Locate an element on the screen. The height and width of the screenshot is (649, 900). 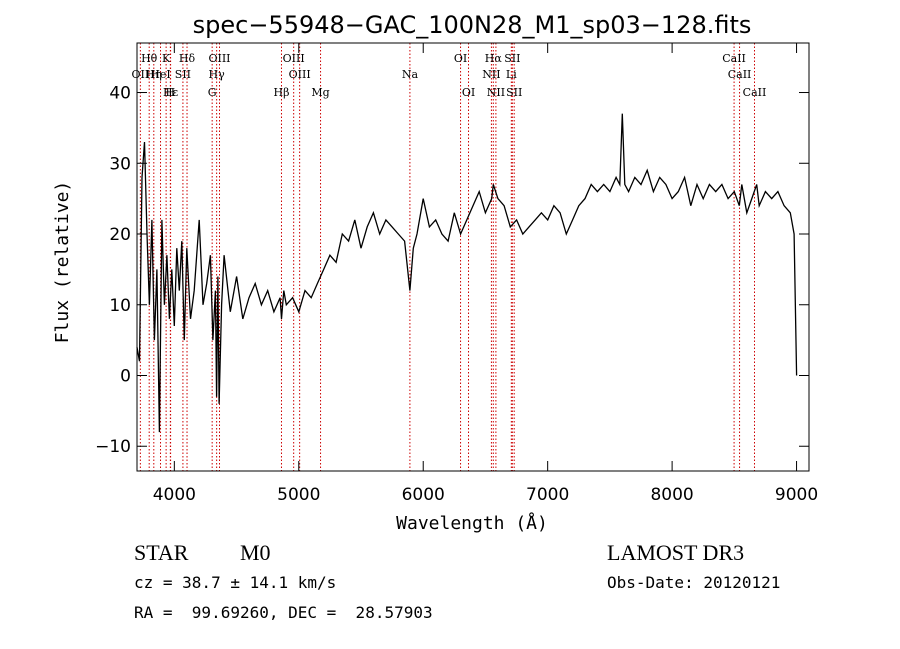
line-label-6: Hα is located at coordinates (494, 58).